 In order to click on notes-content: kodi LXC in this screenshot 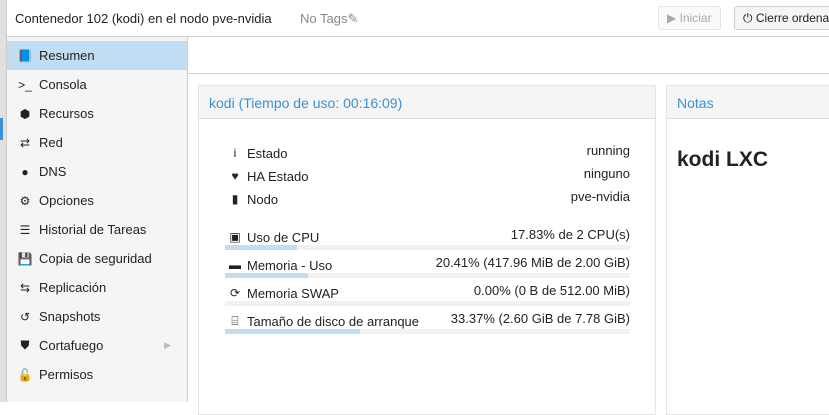, I will do `click(723, 159)`.